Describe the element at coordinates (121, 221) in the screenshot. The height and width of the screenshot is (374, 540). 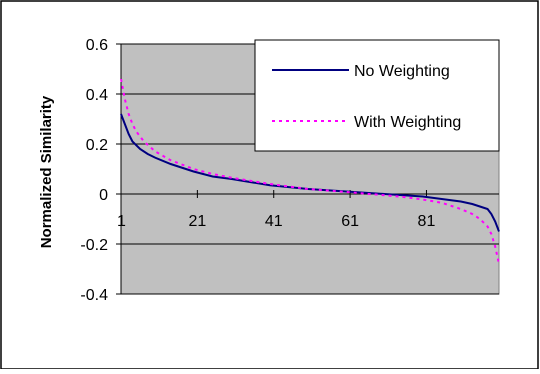
I see `x-tick-label: 1` at that location.